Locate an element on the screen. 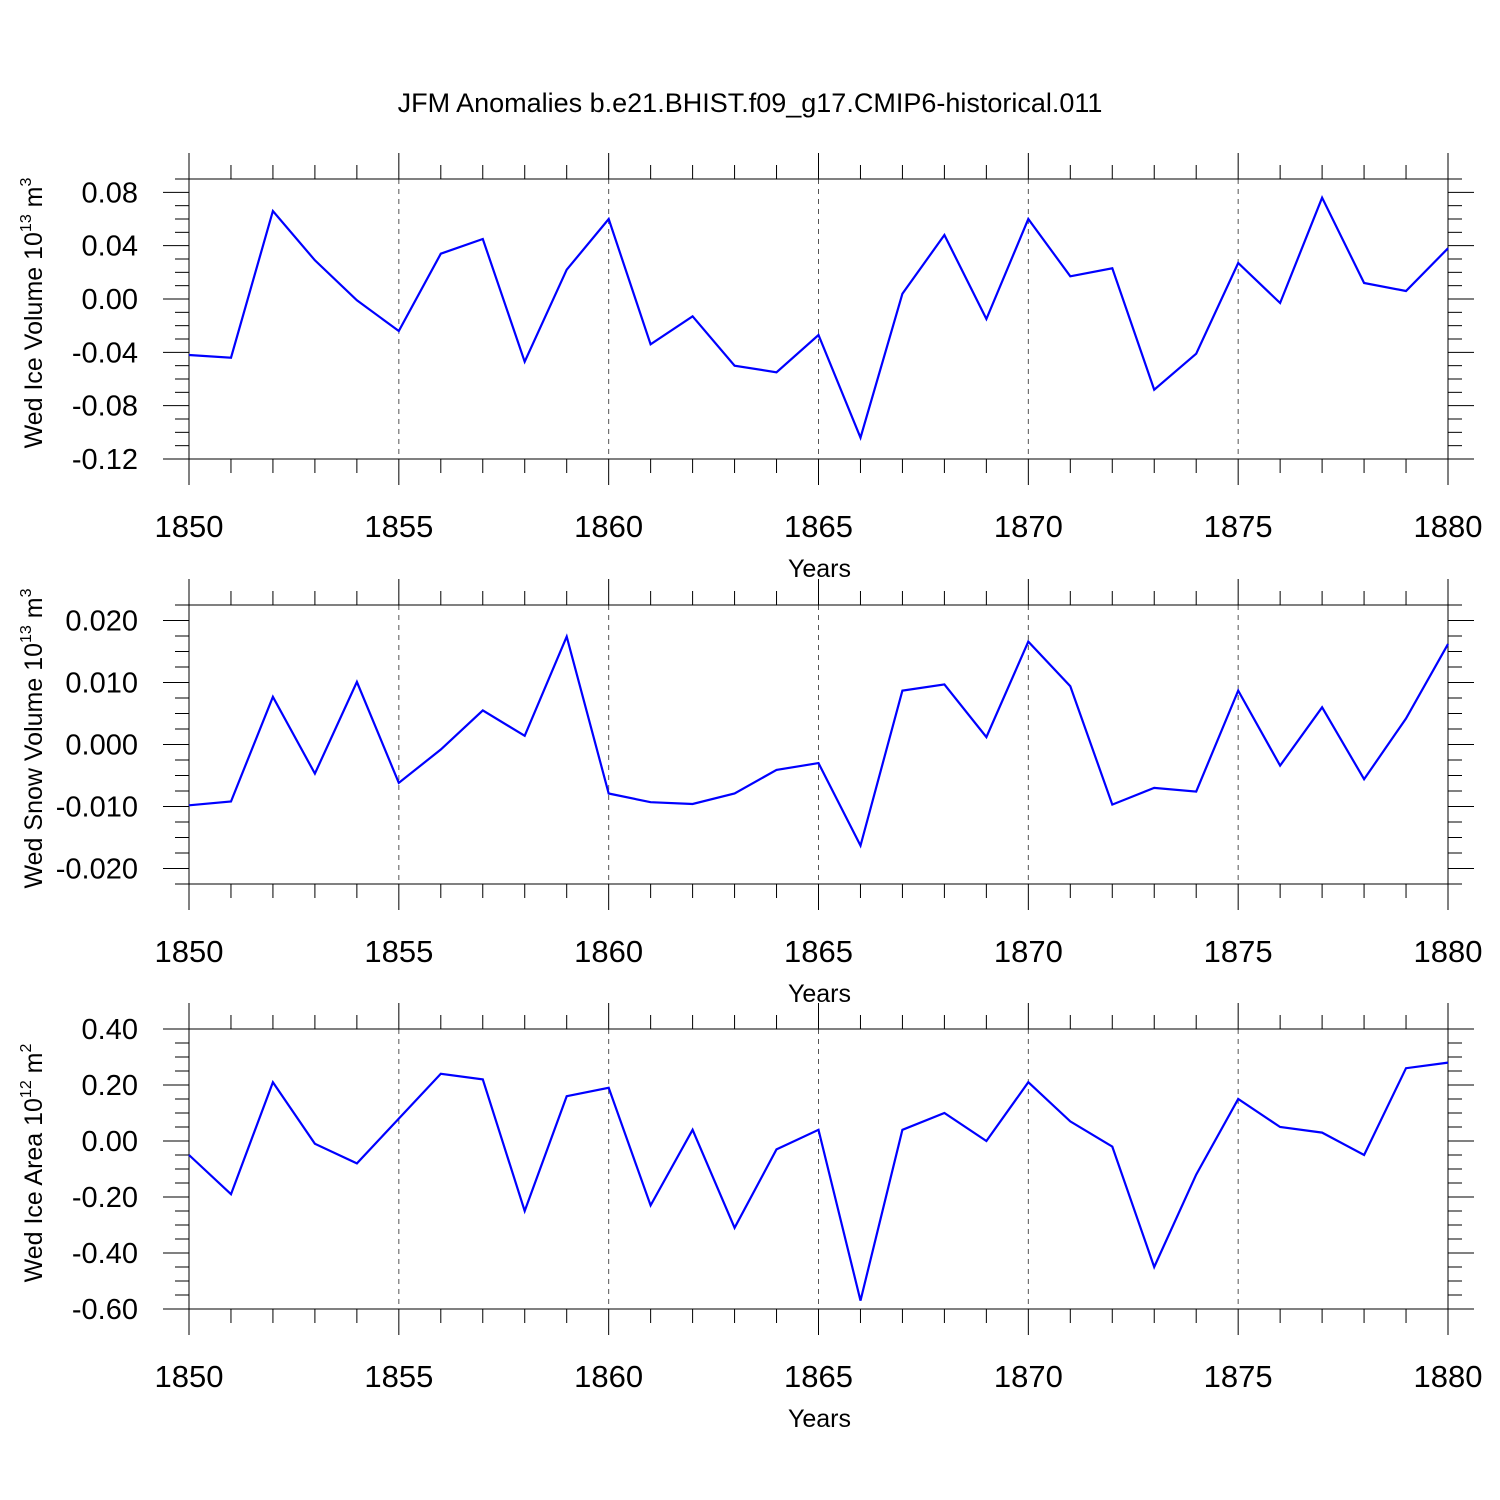  chart1-x-tick-label: 1850 is located at coordinates (189, 526).